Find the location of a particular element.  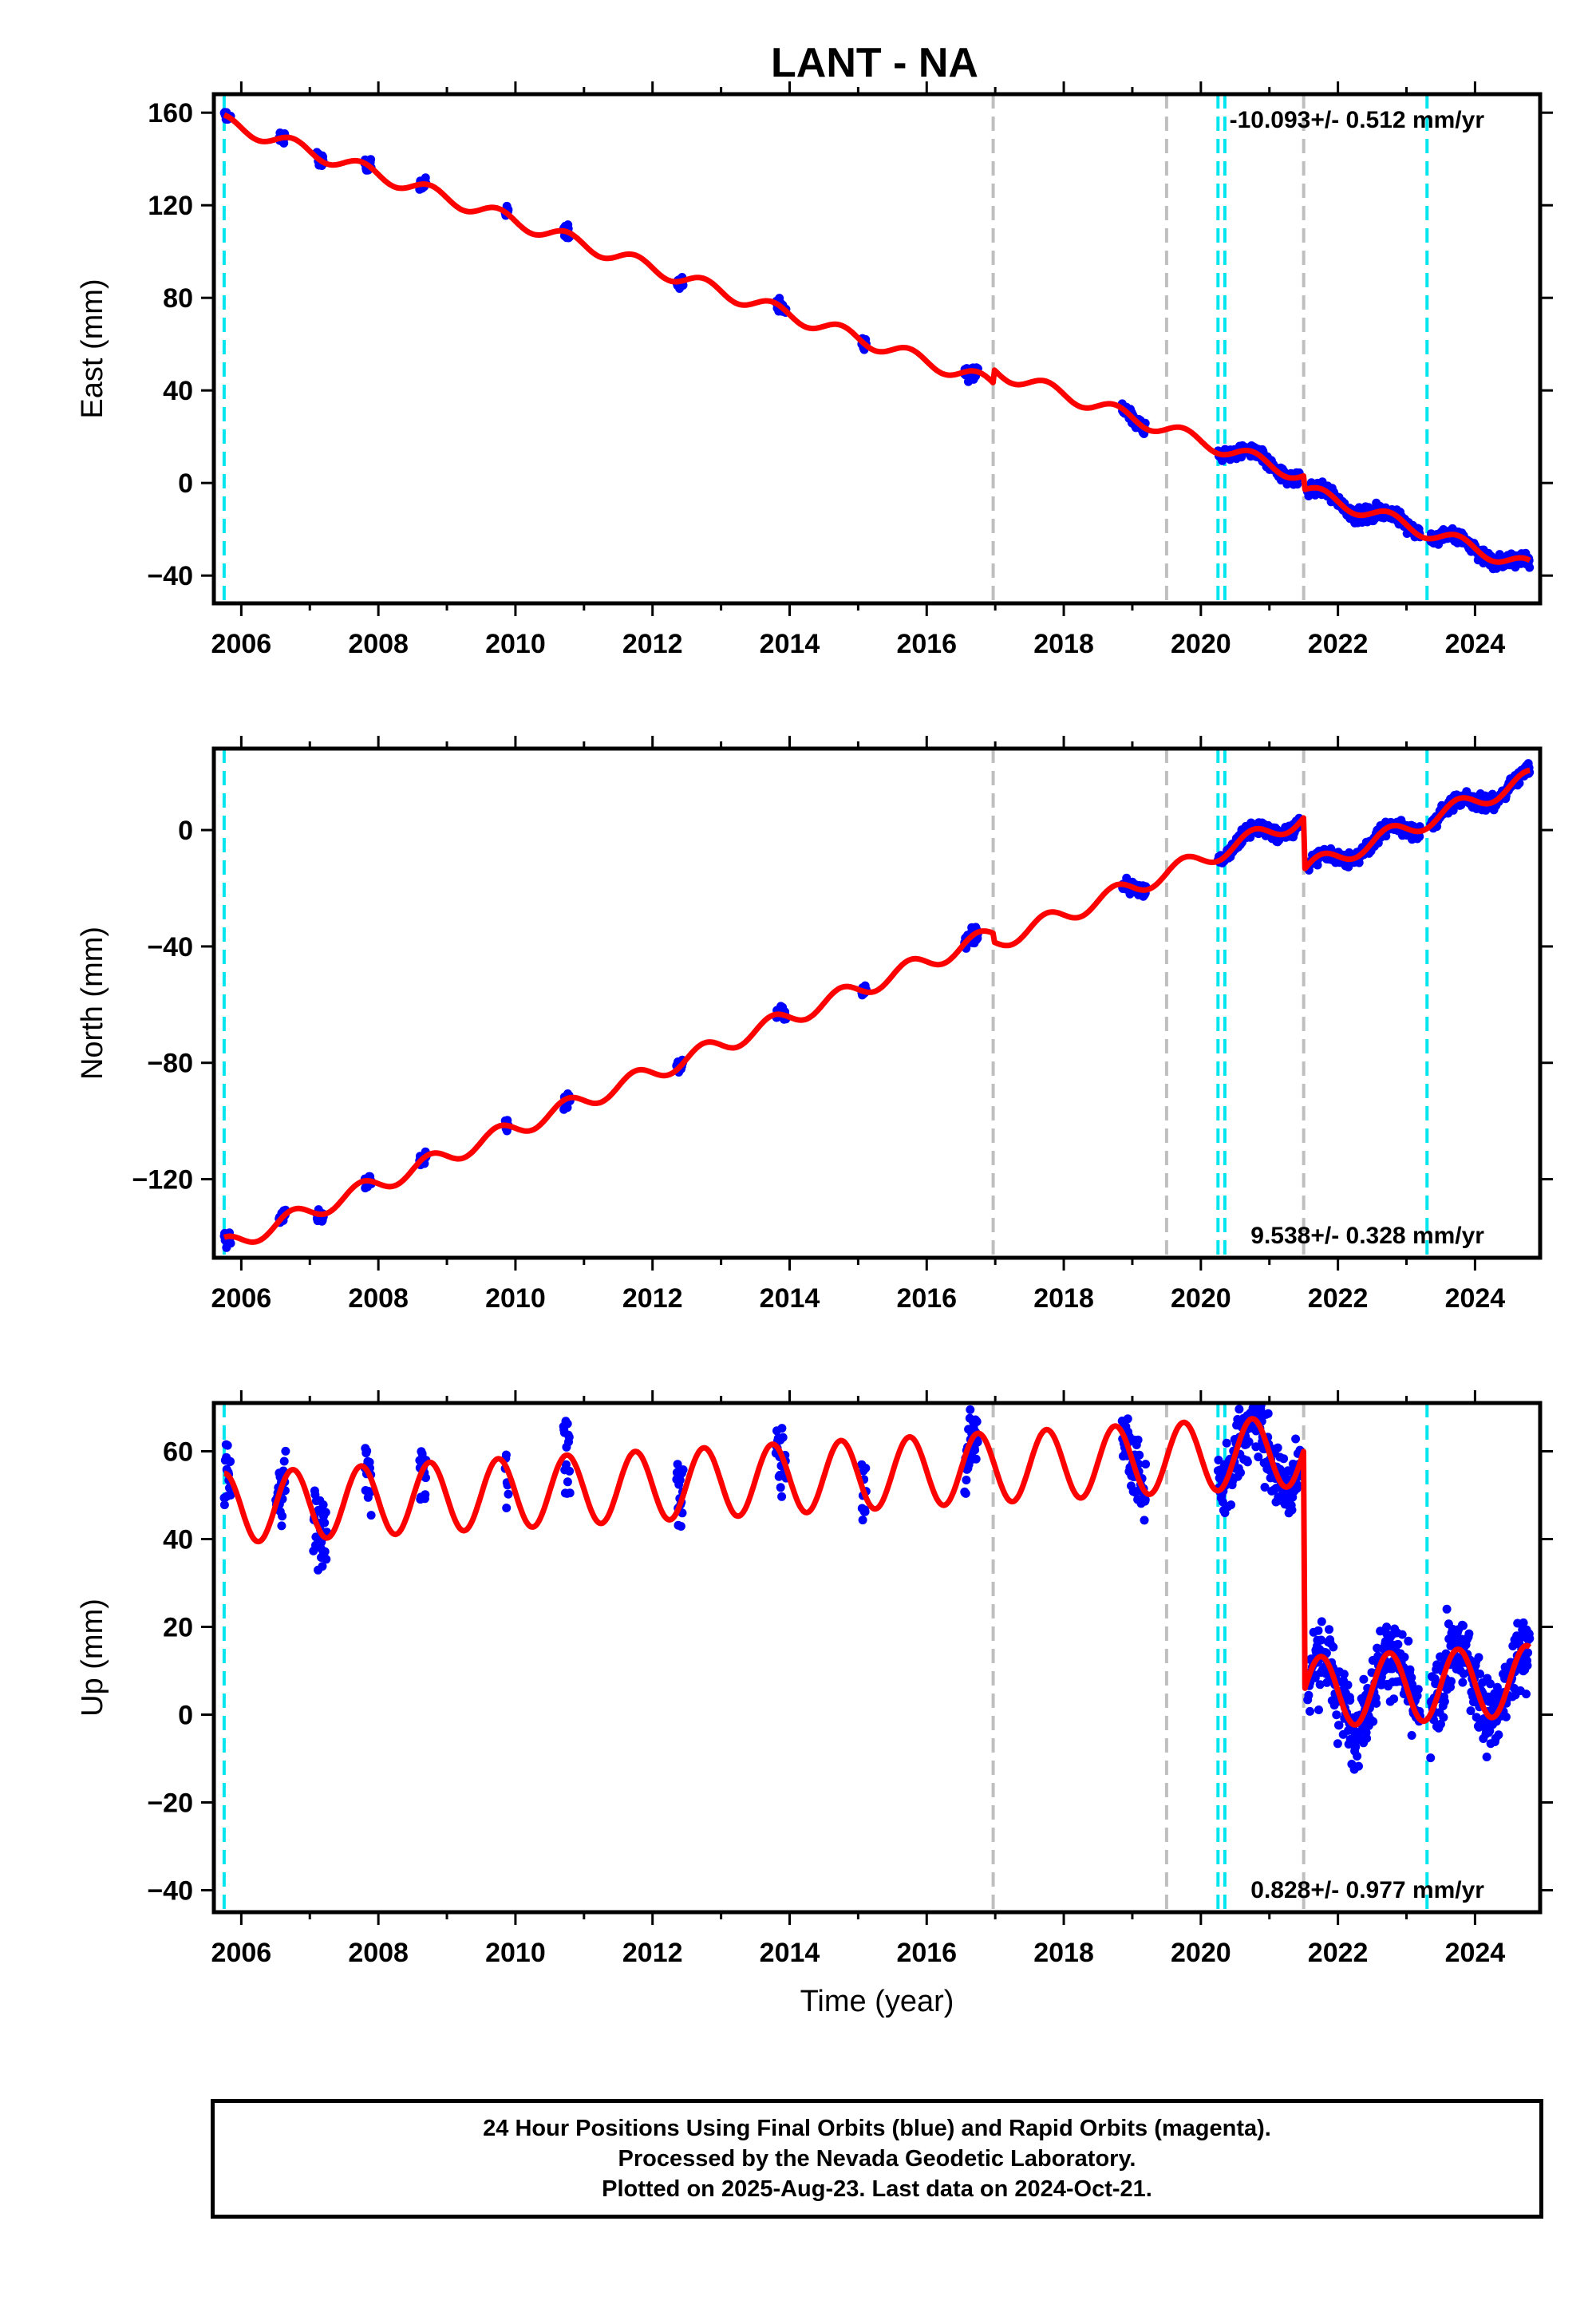

y-tick-label: −20 is located at coordinates (170, 1803).